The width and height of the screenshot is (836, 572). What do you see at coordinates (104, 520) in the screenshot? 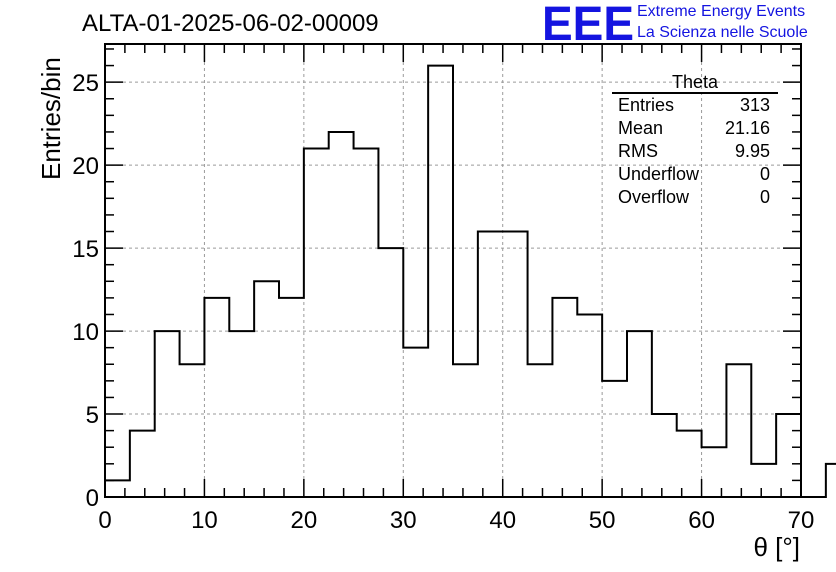
I see `x-tick-label: 0` at bounding box center [104, 520].